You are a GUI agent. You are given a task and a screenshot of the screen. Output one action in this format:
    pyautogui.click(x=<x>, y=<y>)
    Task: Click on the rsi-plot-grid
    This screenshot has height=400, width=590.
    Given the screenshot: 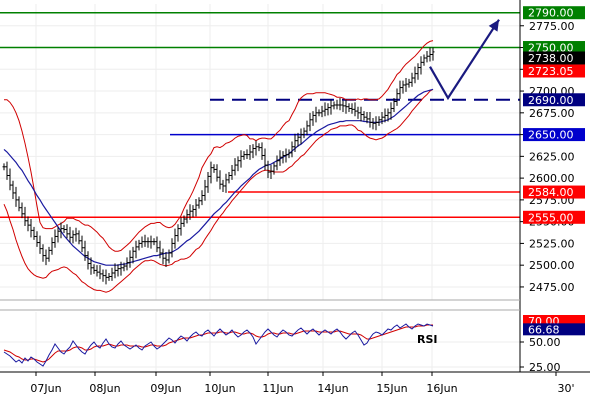 What is the action you would take?
    pyautogui.click(x=260, y=342)
    